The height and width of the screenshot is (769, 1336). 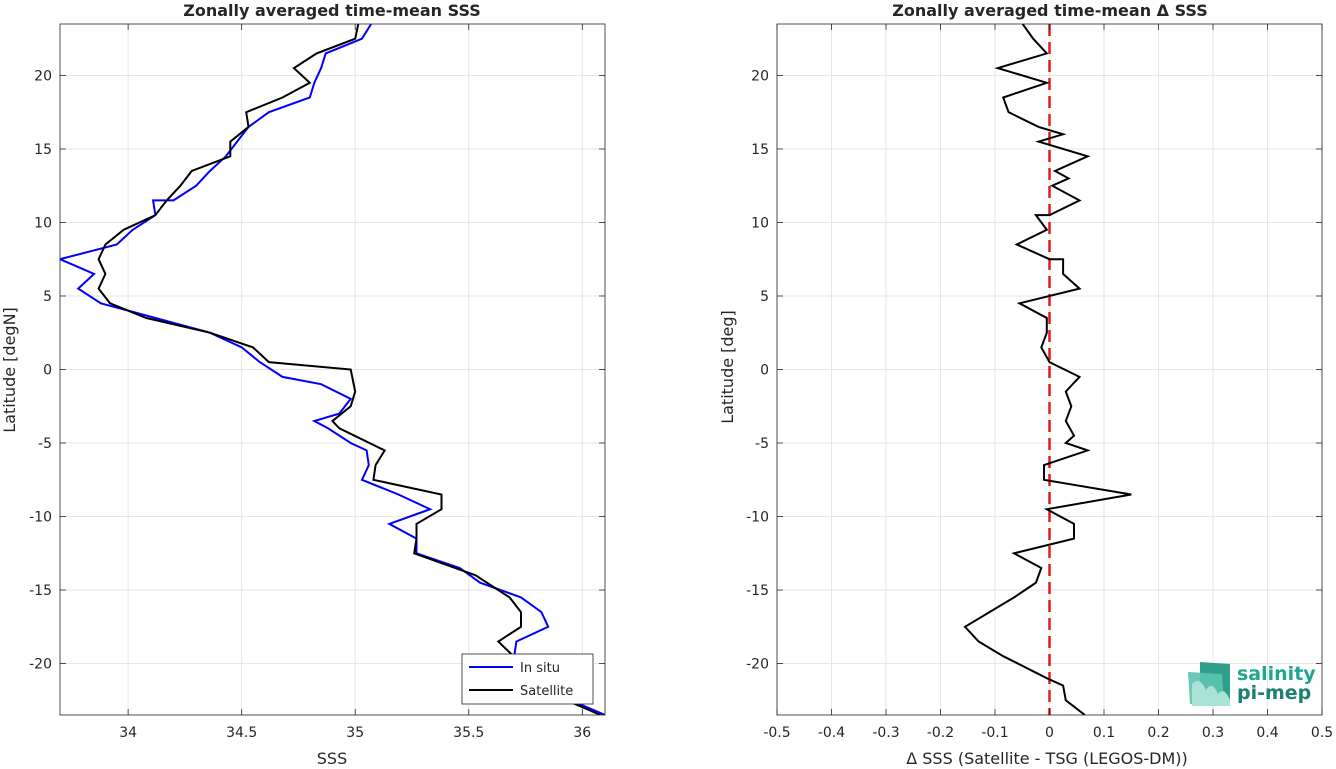 I want to click on left-ytick-label: 20, so click(x=43, y=76).